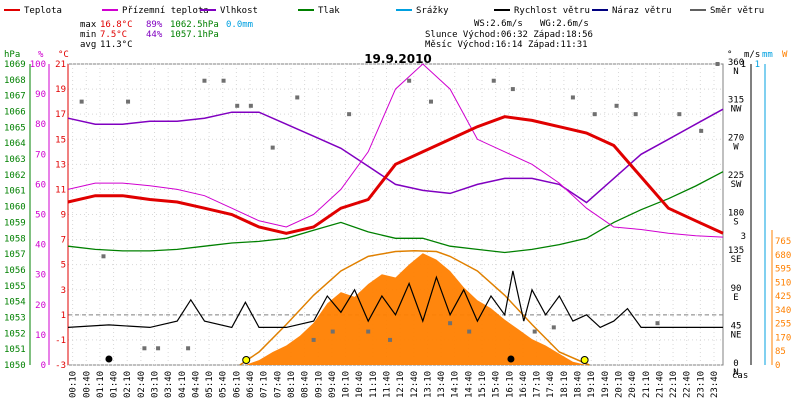 The height and width of the screenshot is (400, 800). Describe the element at coordinates (15, 255) in the screenshot. I see `hpa-tick-label: 1057` at that location.